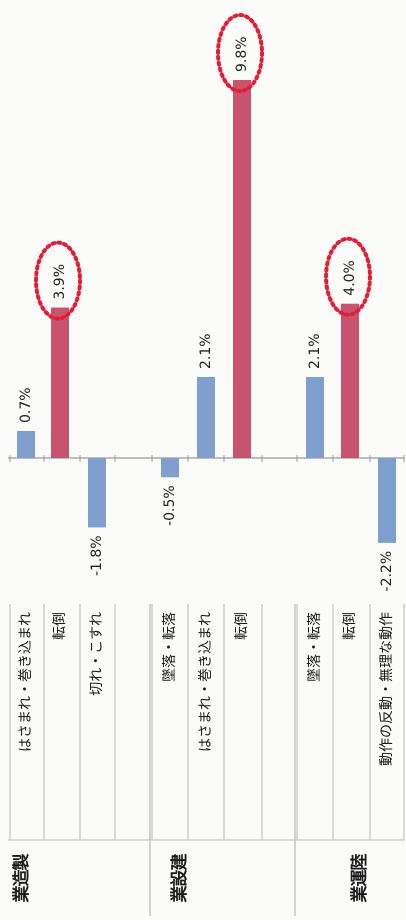 The height and width of the screenshot is (920, 406). Describe the element at coordinates (387, 571) in the screenshot. I see `data-label: -2.2%` at that location.